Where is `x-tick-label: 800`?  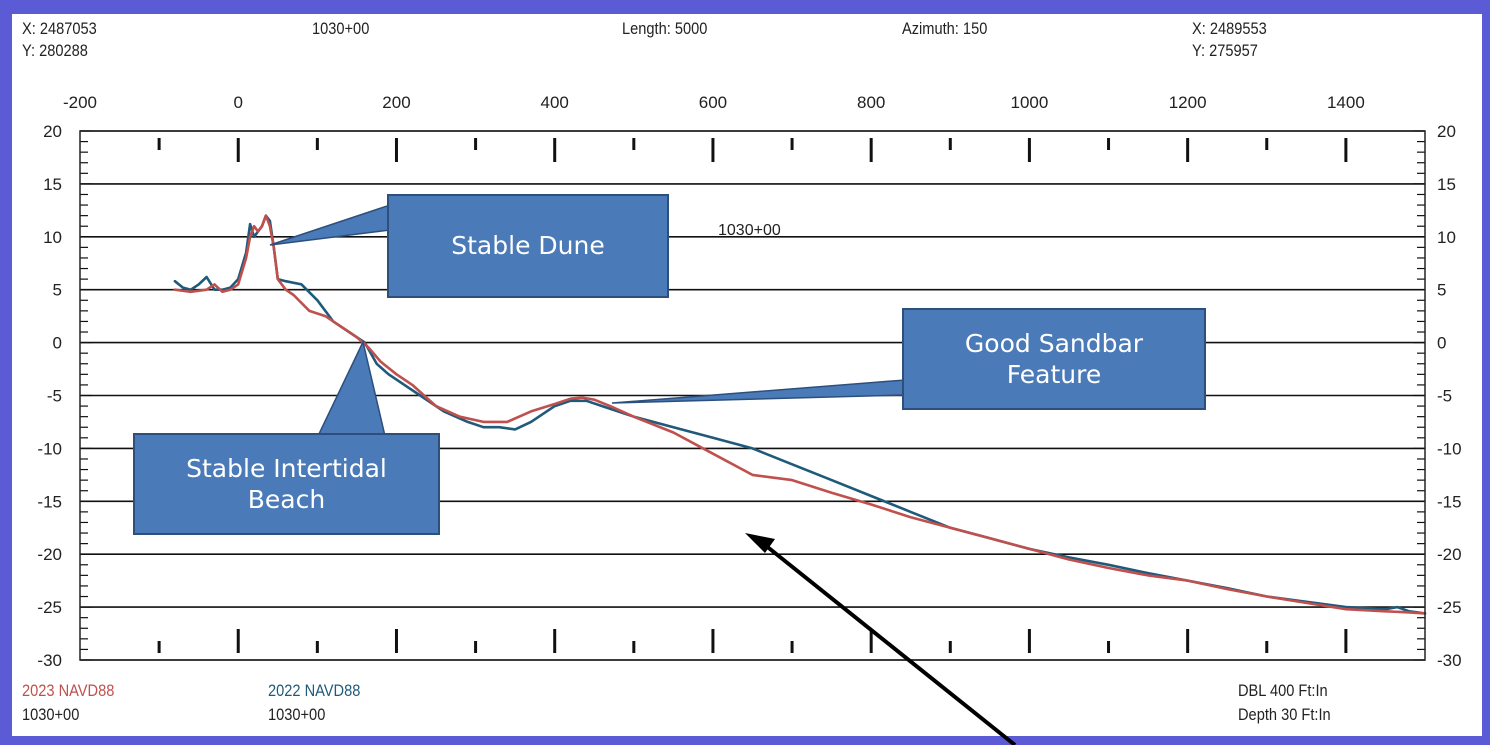 x-tick-label: 800 is located at coordinates (871, 102).